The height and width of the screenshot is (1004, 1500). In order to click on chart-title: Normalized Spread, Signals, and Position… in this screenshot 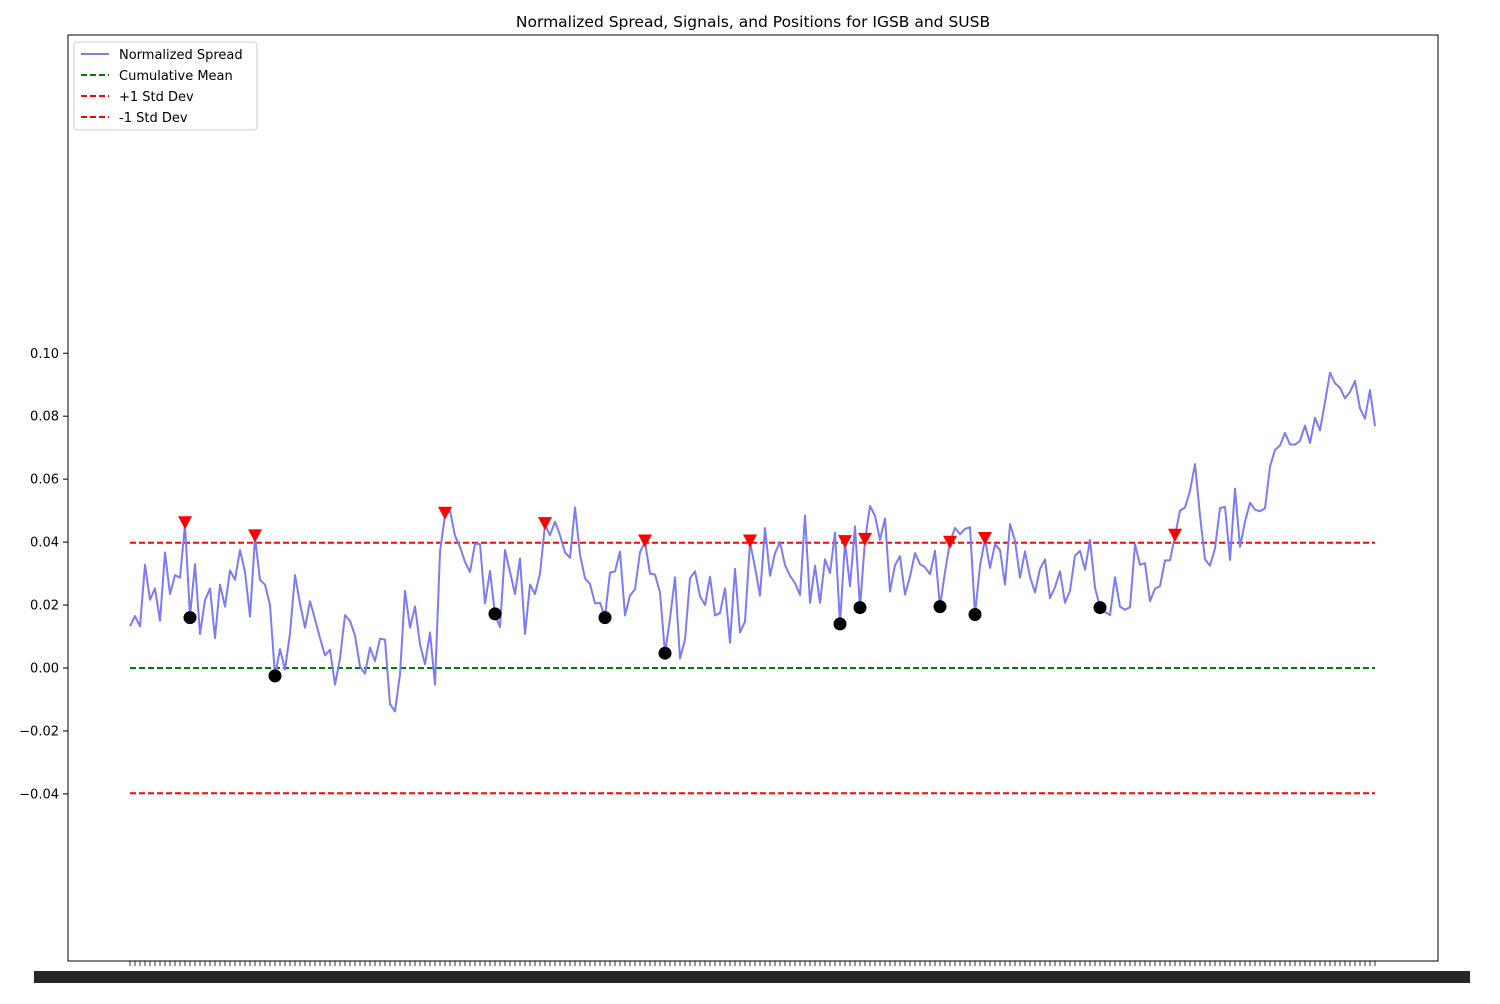, I will do `click(753, 22)`.